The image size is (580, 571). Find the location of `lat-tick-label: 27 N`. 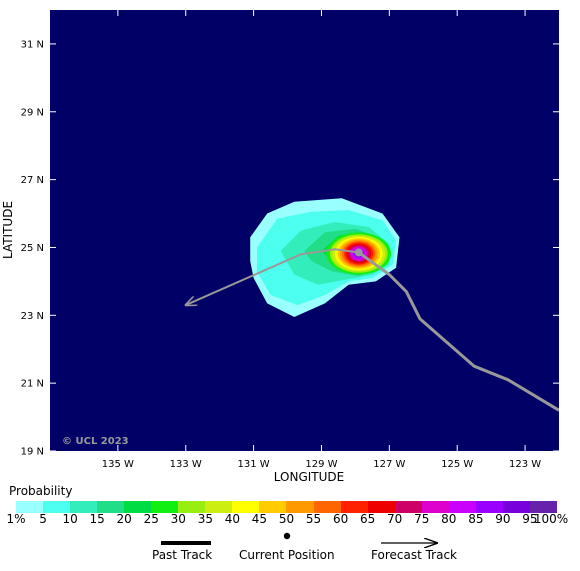

lat-tick-label: 27 N is located at coordinates (32, 180).